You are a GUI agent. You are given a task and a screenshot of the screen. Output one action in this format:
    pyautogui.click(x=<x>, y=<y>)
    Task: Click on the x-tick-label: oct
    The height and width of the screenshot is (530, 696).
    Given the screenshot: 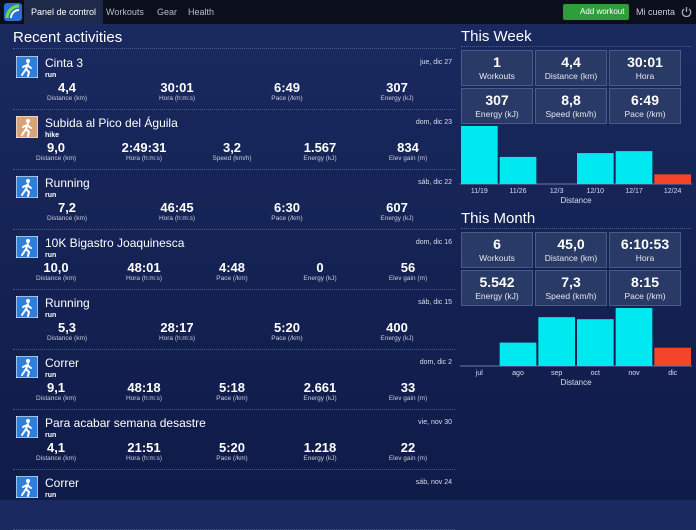 What is the action you would take?
    pyautogui.click(x=595, y=373)
    